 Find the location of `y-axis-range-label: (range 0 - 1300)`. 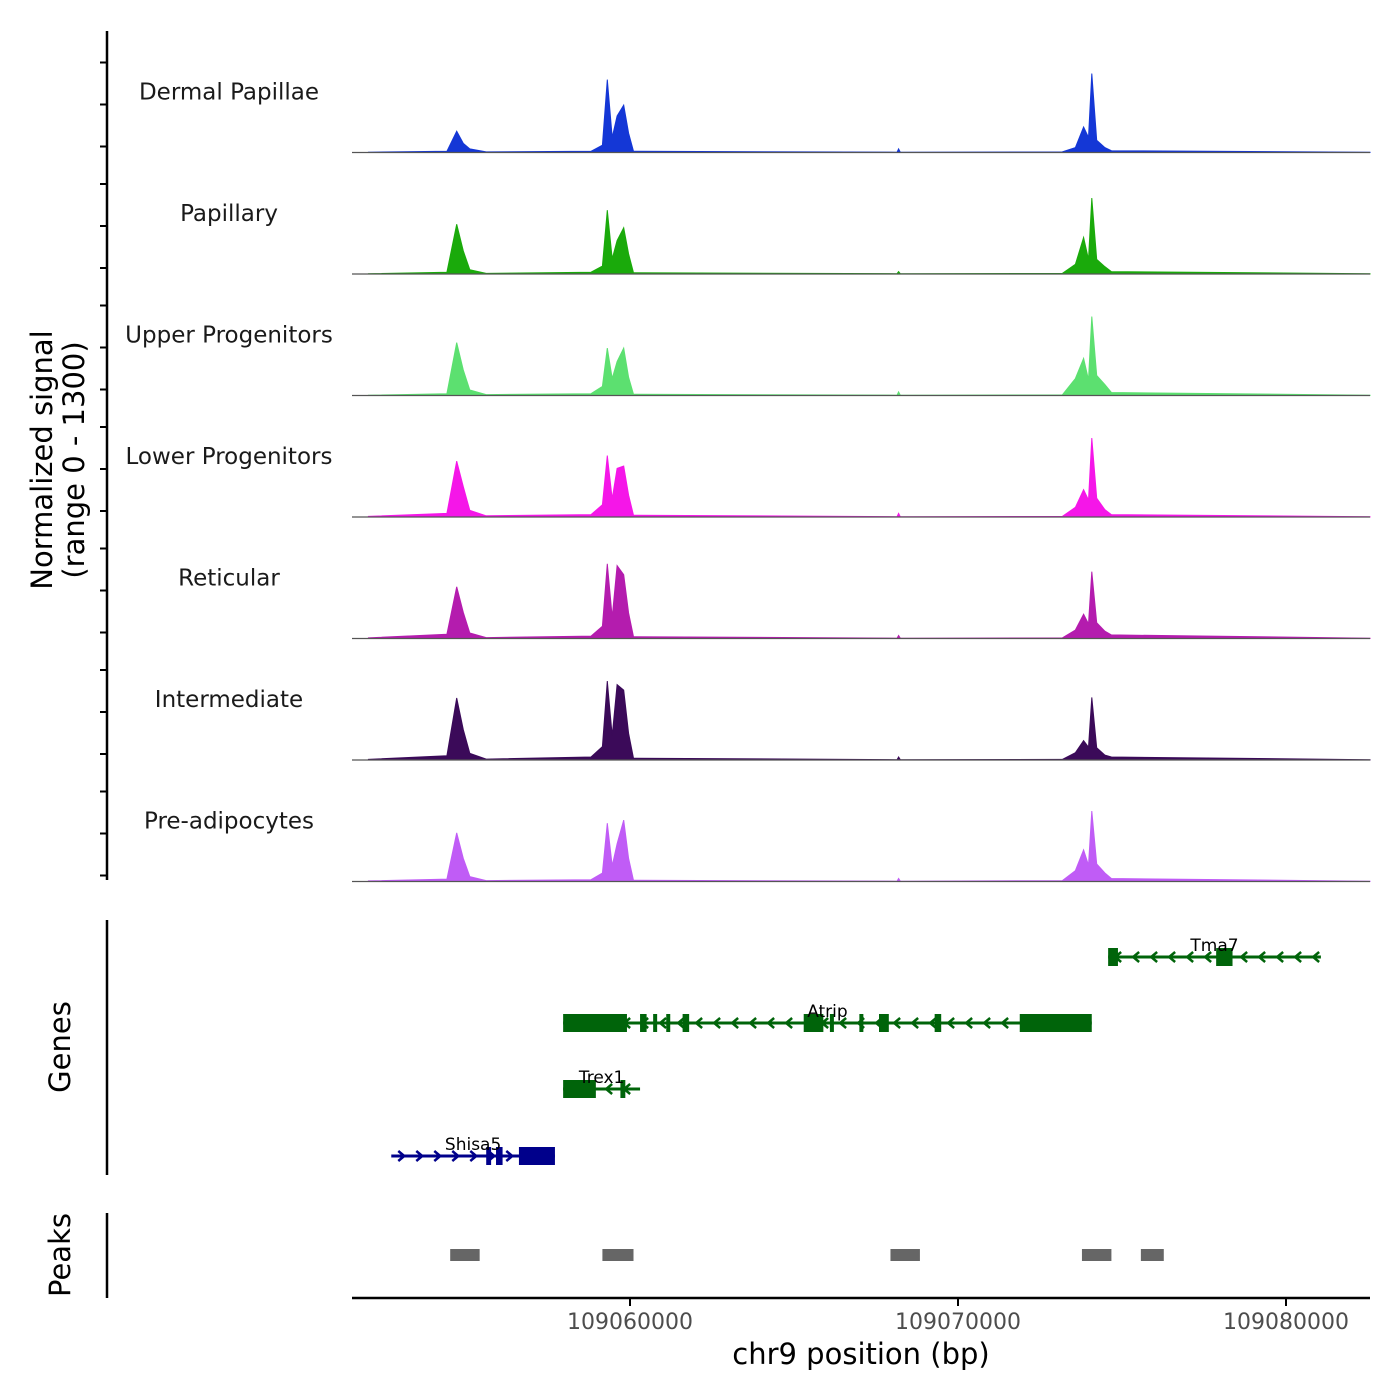

y-axis-range-label: (range 0 - 1300) is located at coordinates (74, 459).